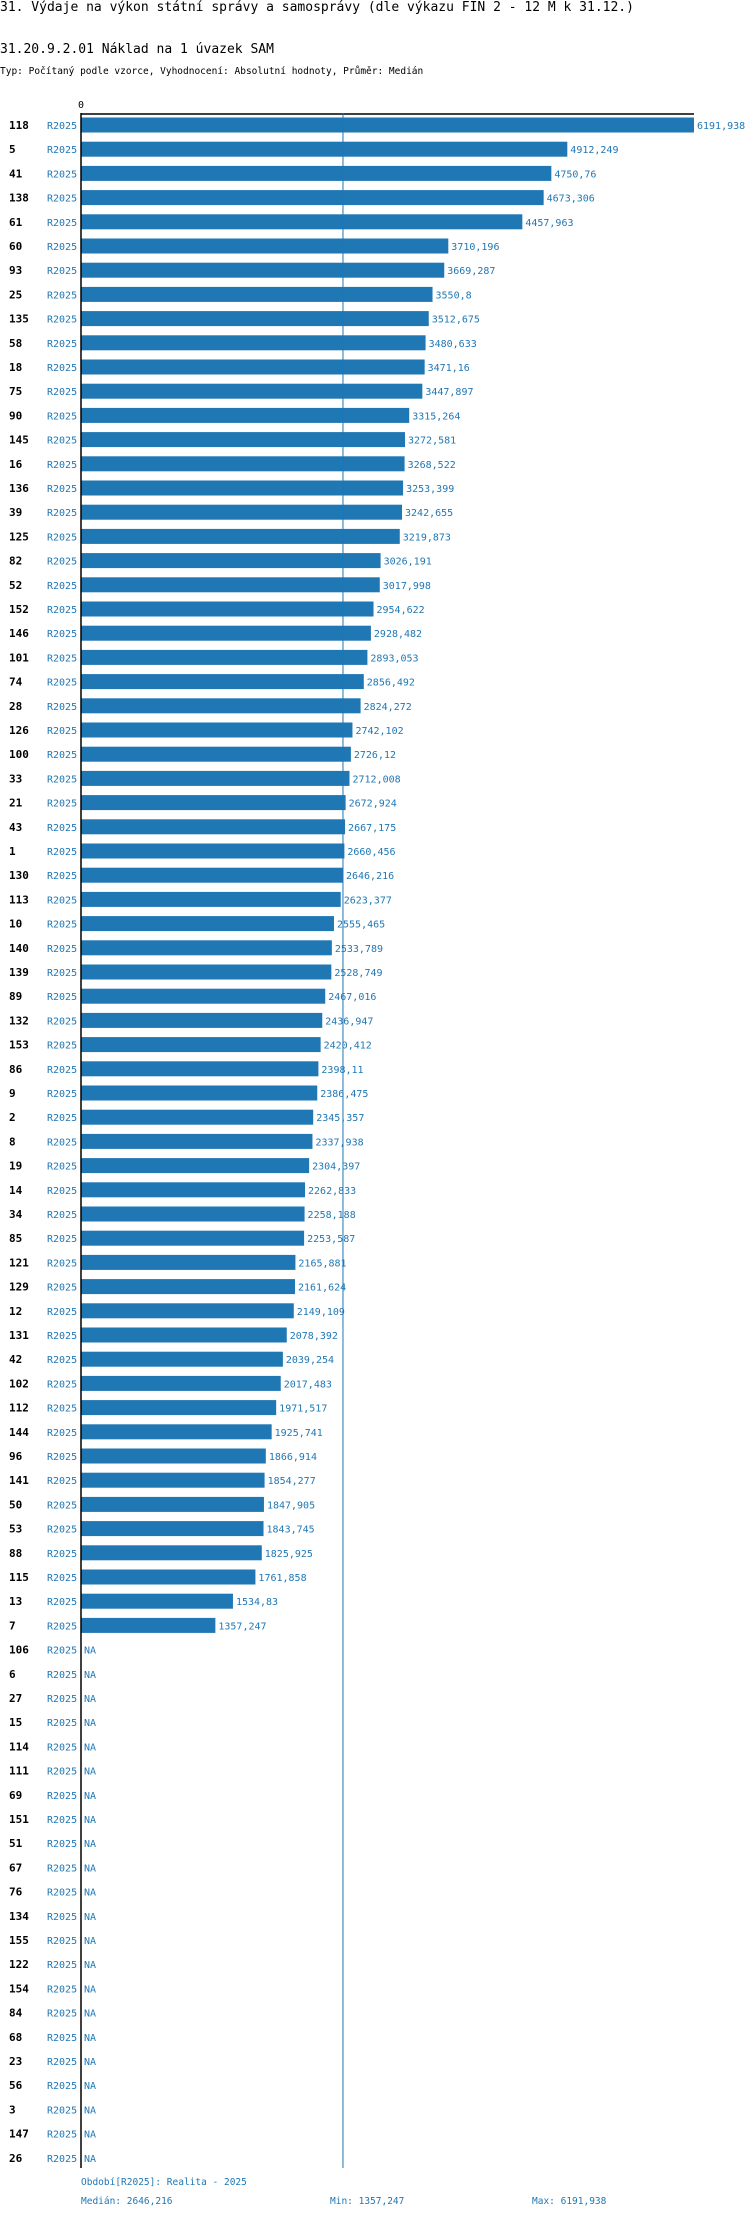 The width and height of the screenshot is (750, 2214). What do you see at coordinates (19, 1771) in the screenshot?
I see `row-id-label: 111` at bounding box center [19, 1771].